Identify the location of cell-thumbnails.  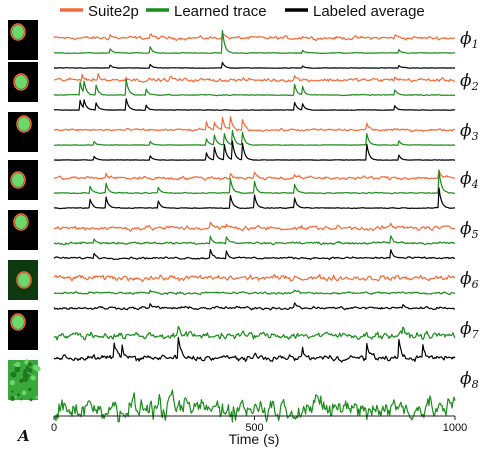
(24, 211).